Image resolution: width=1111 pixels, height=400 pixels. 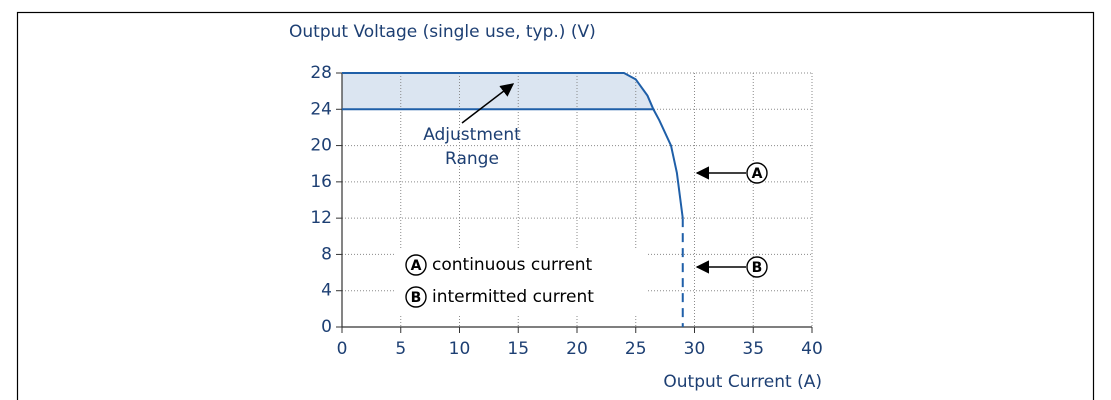 I want to click on y-tick-label: 0, so click(x=326, y=327).